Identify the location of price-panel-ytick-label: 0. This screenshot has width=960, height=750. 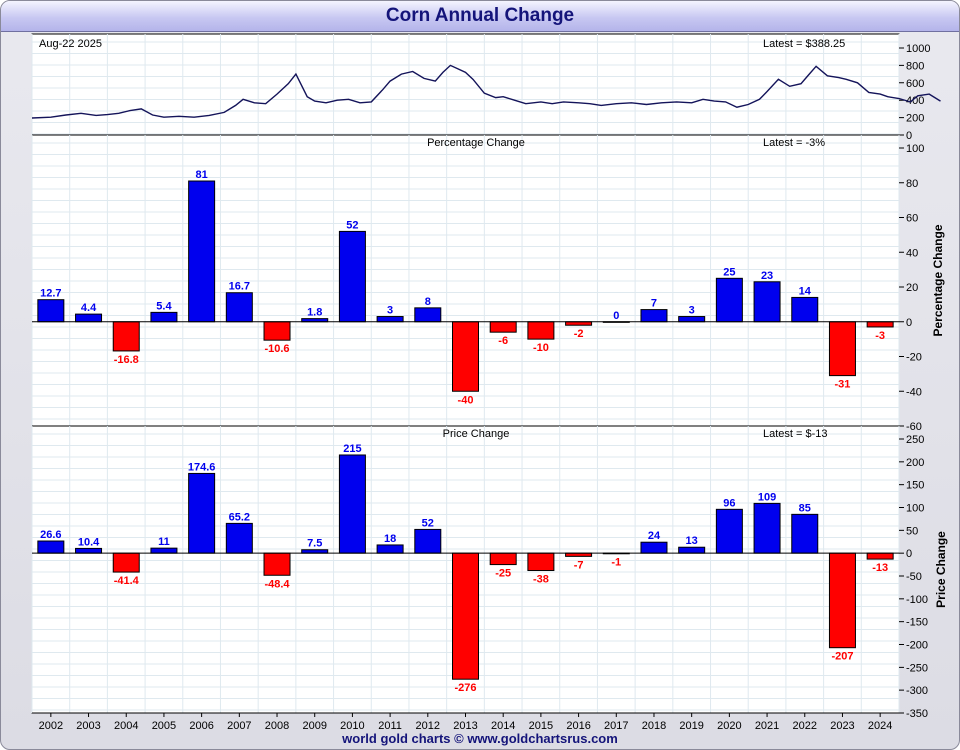
(909, 136).